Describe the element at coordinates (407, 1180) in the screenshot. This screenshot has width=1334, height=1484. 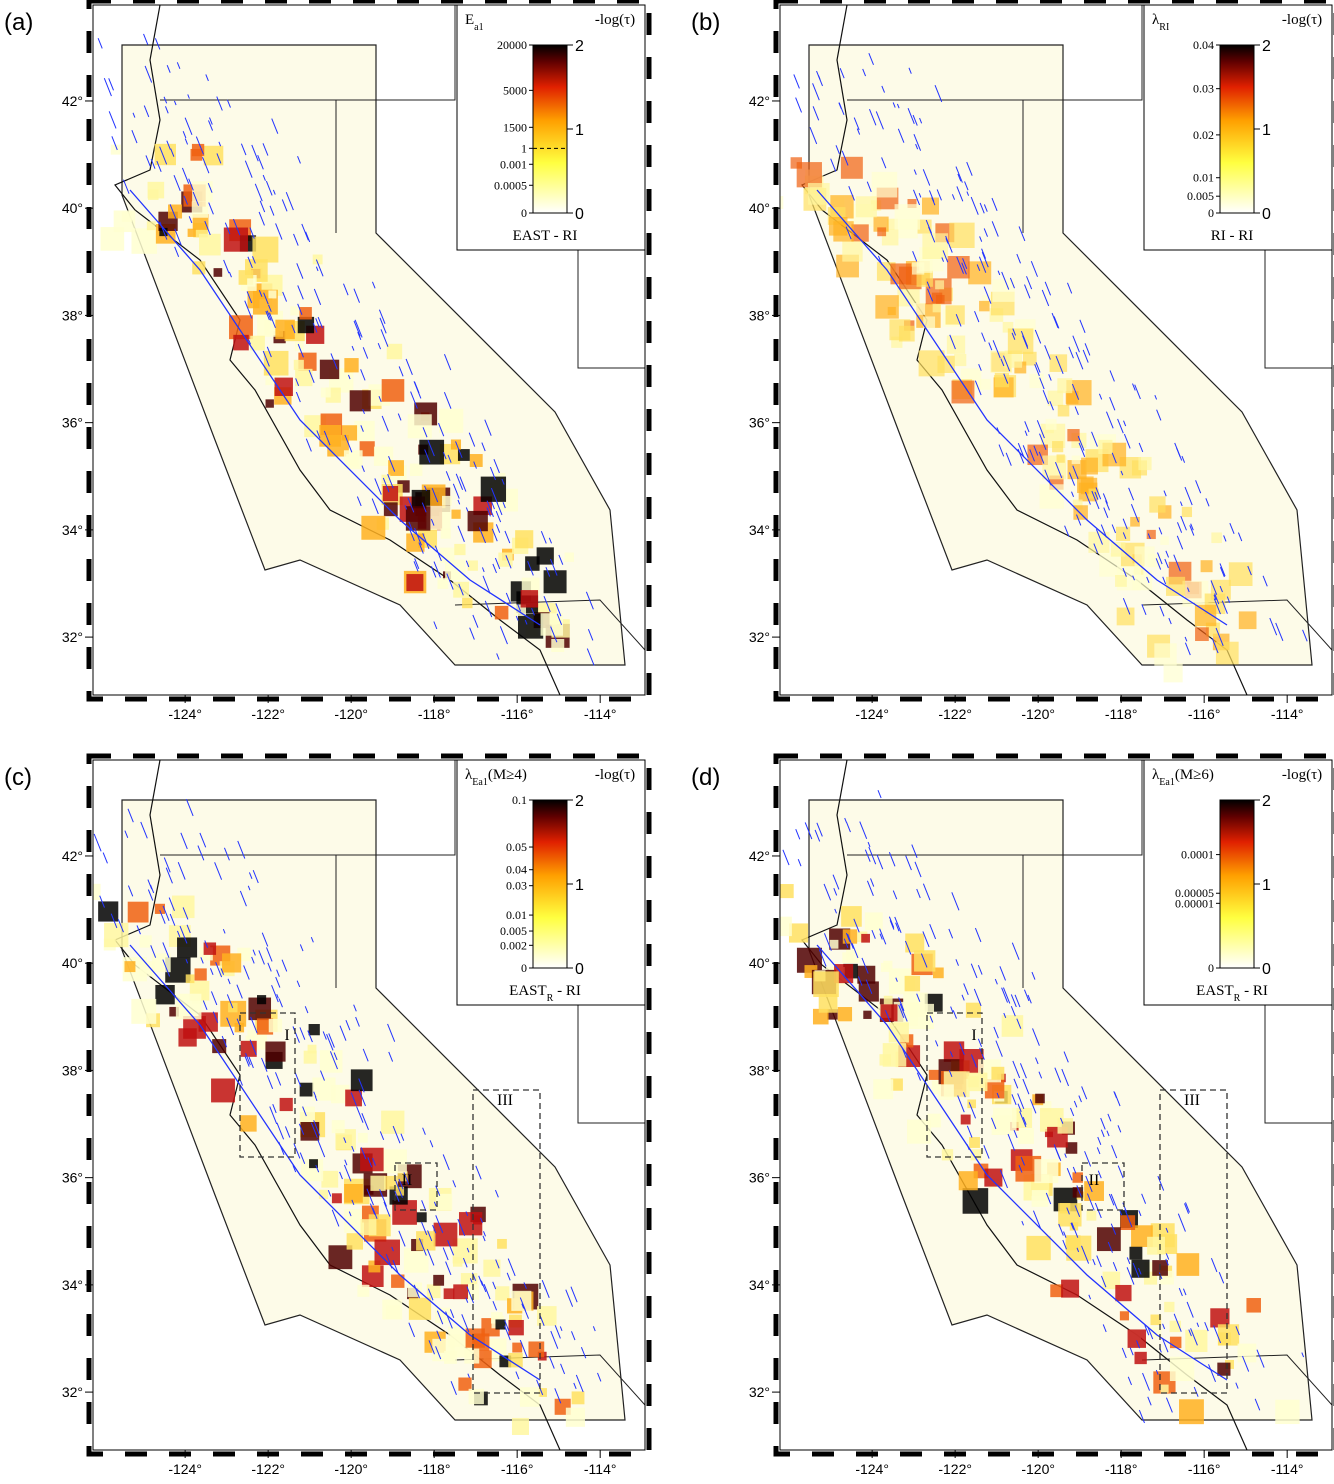
I see `region-box-label: II` at that location.